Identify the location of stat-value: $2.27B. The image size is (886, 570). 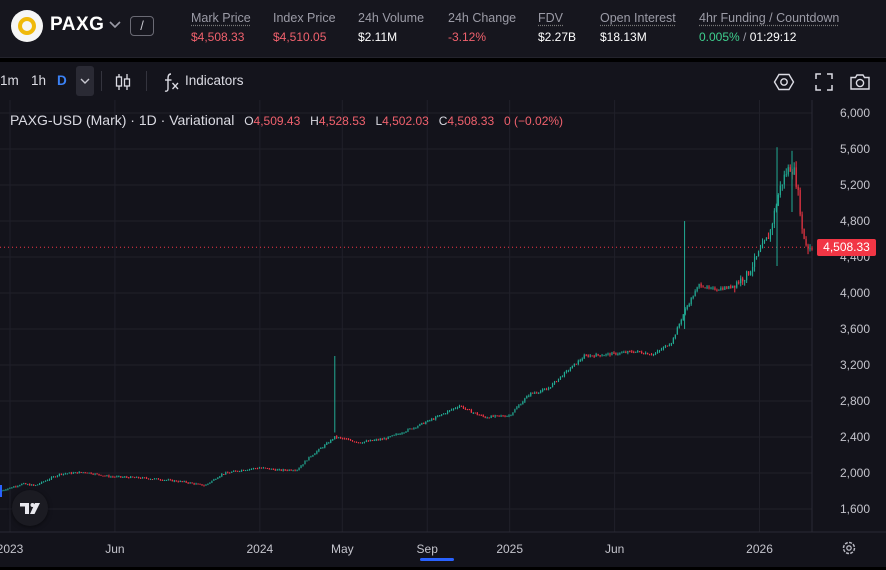
(557, 37).